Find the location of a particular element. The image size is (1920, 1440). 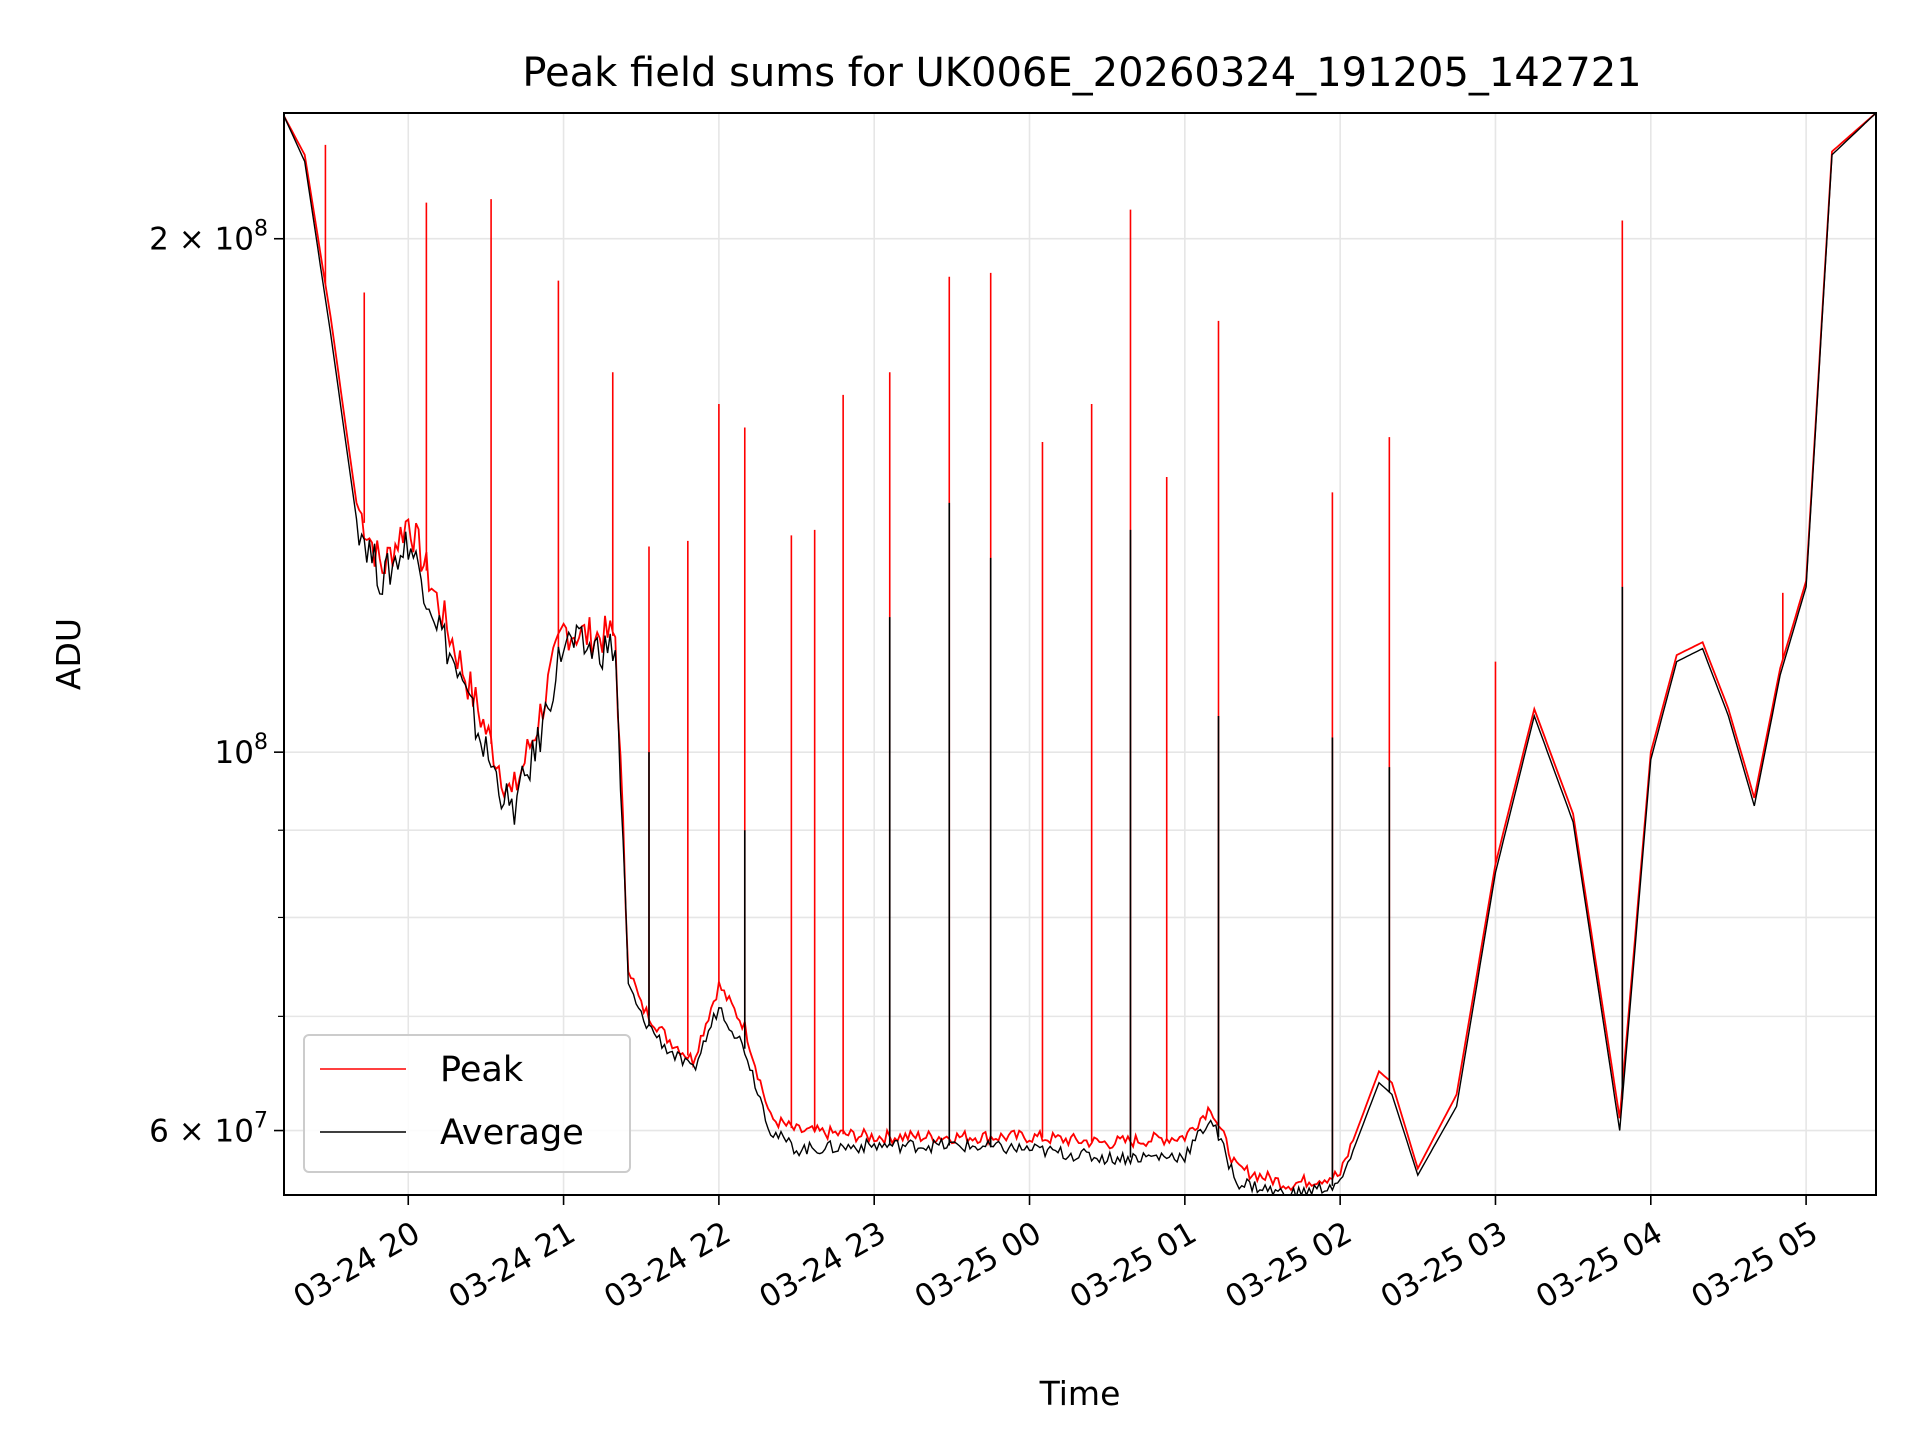

y-axis-title: ADU is located at coordinates (68, 654).